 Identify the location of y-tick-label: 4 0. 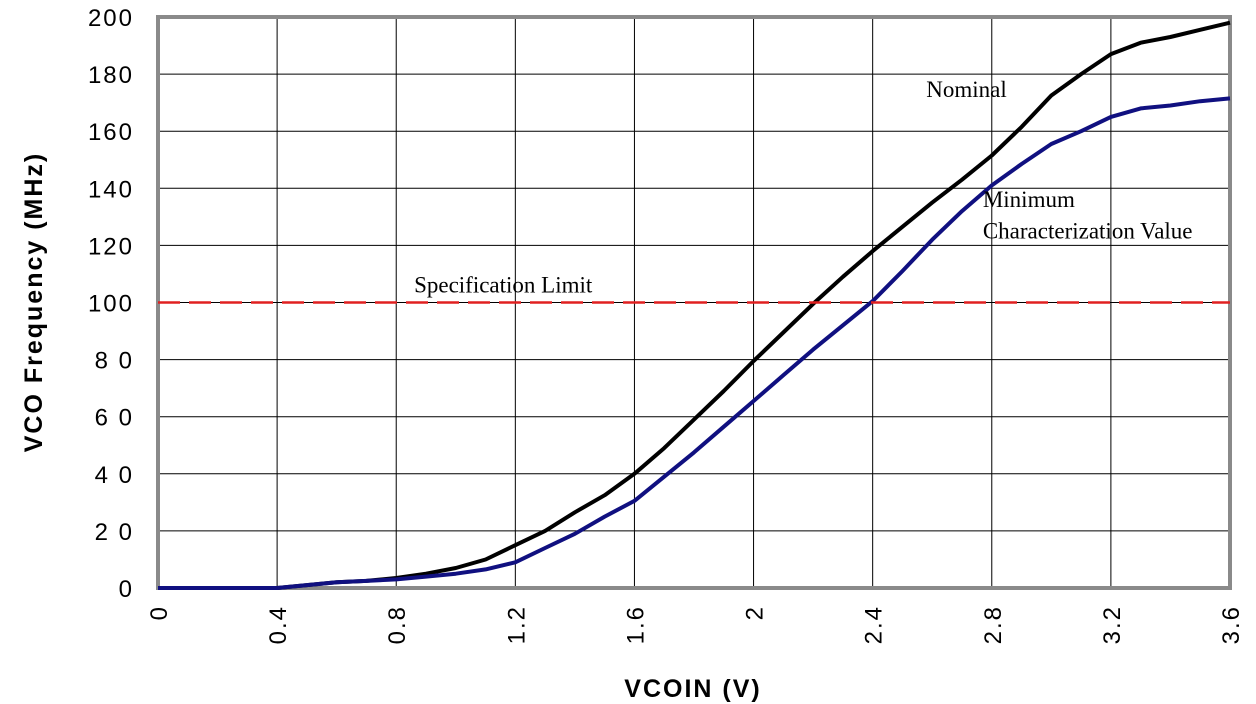
(114, 475).